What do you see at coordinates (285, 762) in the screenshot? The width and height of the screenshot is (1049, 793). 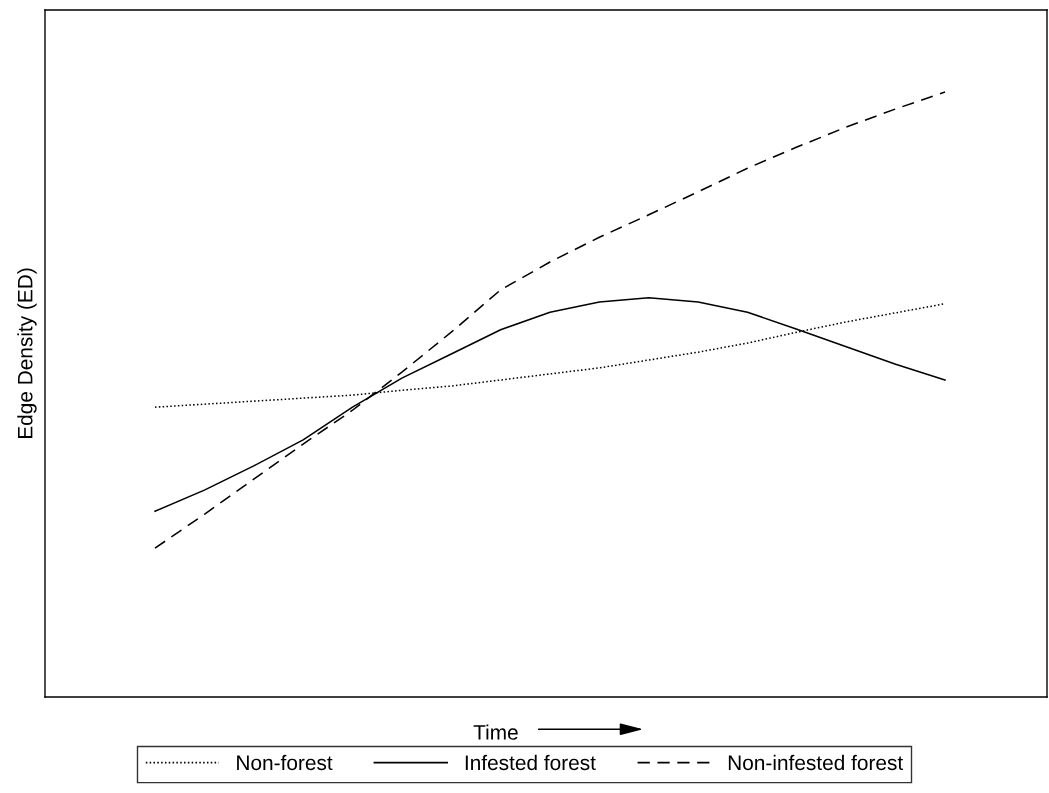 I see `legend-label: Non-forest` at bounding box center [285, 762].